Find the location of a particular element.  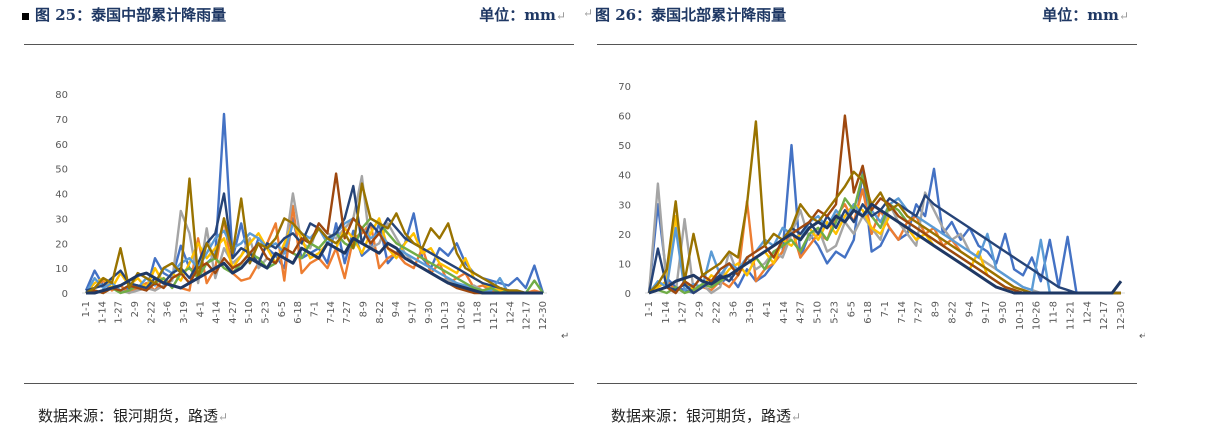

x-tick-label: 8-9 is located at coordinates (363, 309).